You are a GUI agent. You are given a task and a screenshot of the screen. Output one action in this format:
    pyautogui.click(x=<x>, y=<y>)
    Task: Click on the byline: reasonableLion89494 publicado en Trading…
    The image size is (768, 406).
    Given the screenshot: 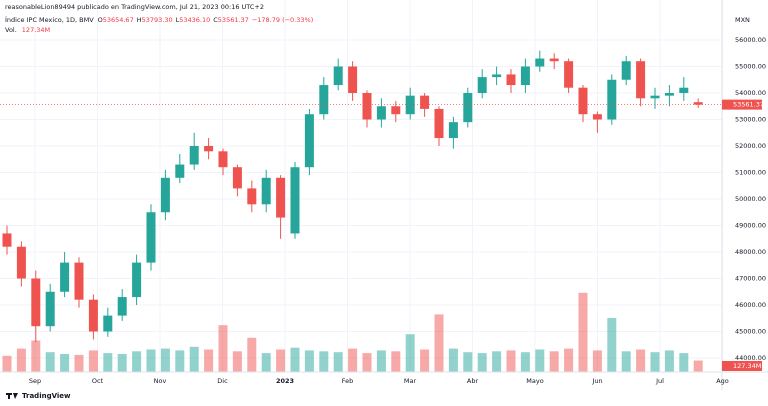 What is the action you would take?
    pyautogui.click(x=134, y=7)
    